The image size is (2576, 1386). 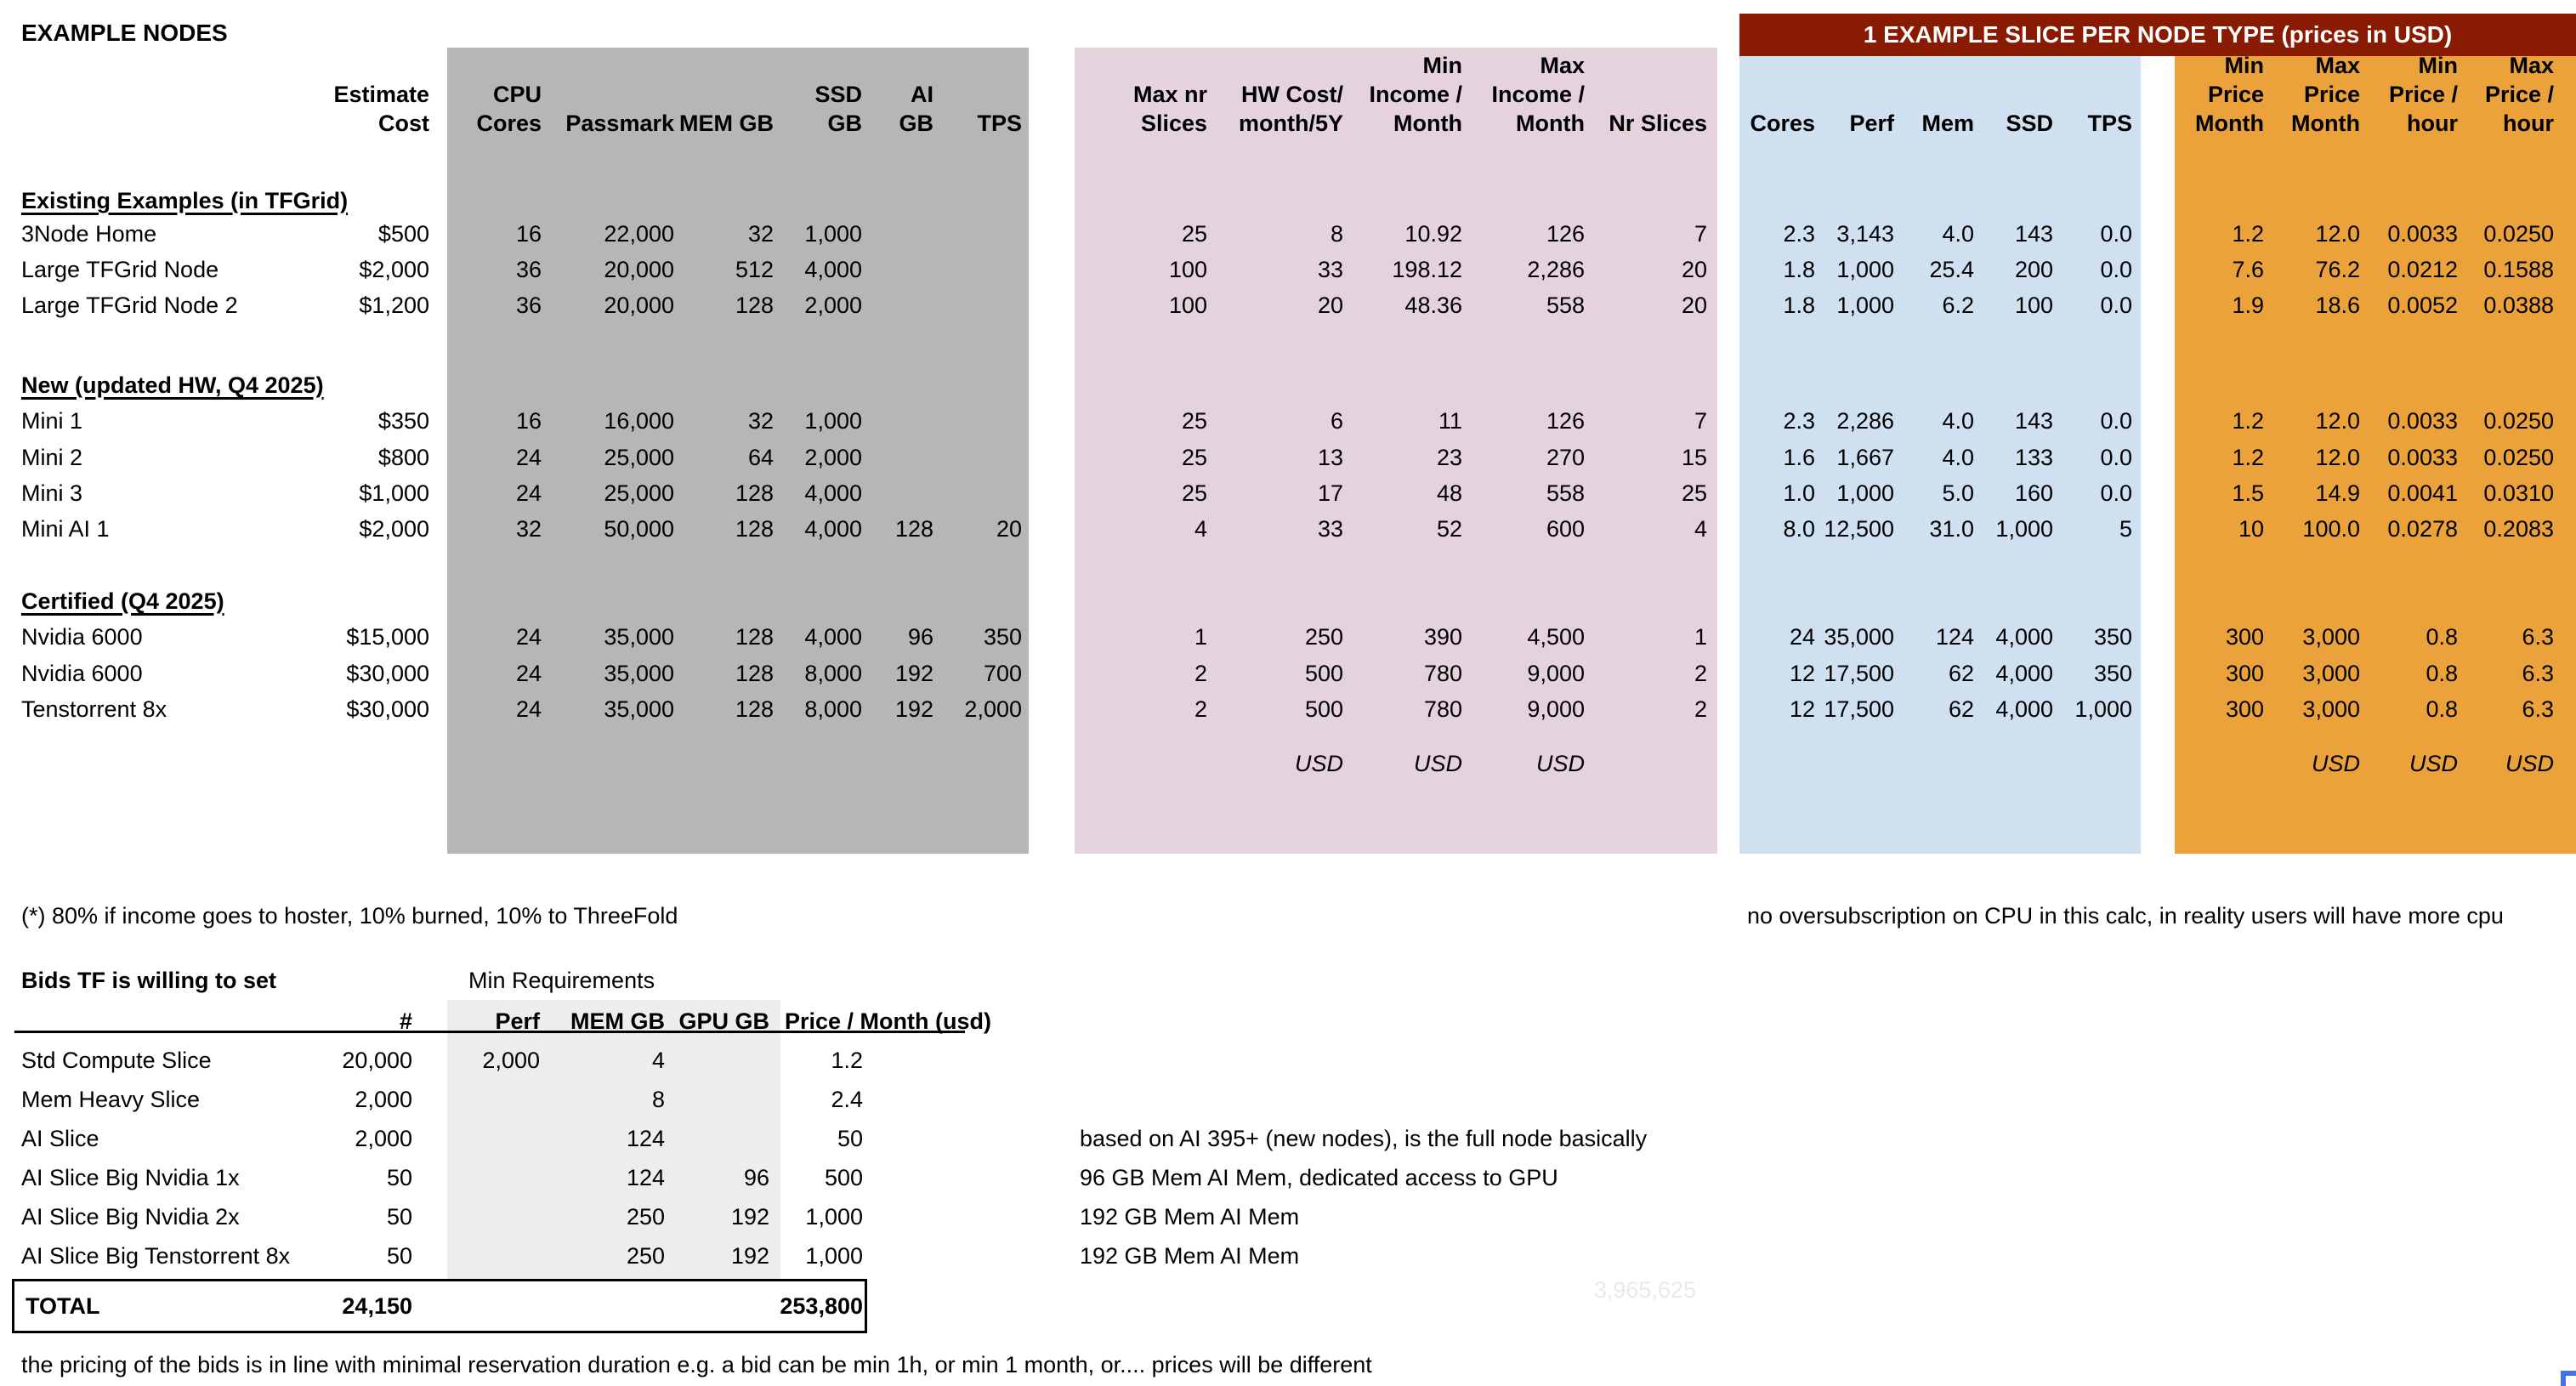 I want to click on cell: 0.0310, so click(x=2519, y=493).